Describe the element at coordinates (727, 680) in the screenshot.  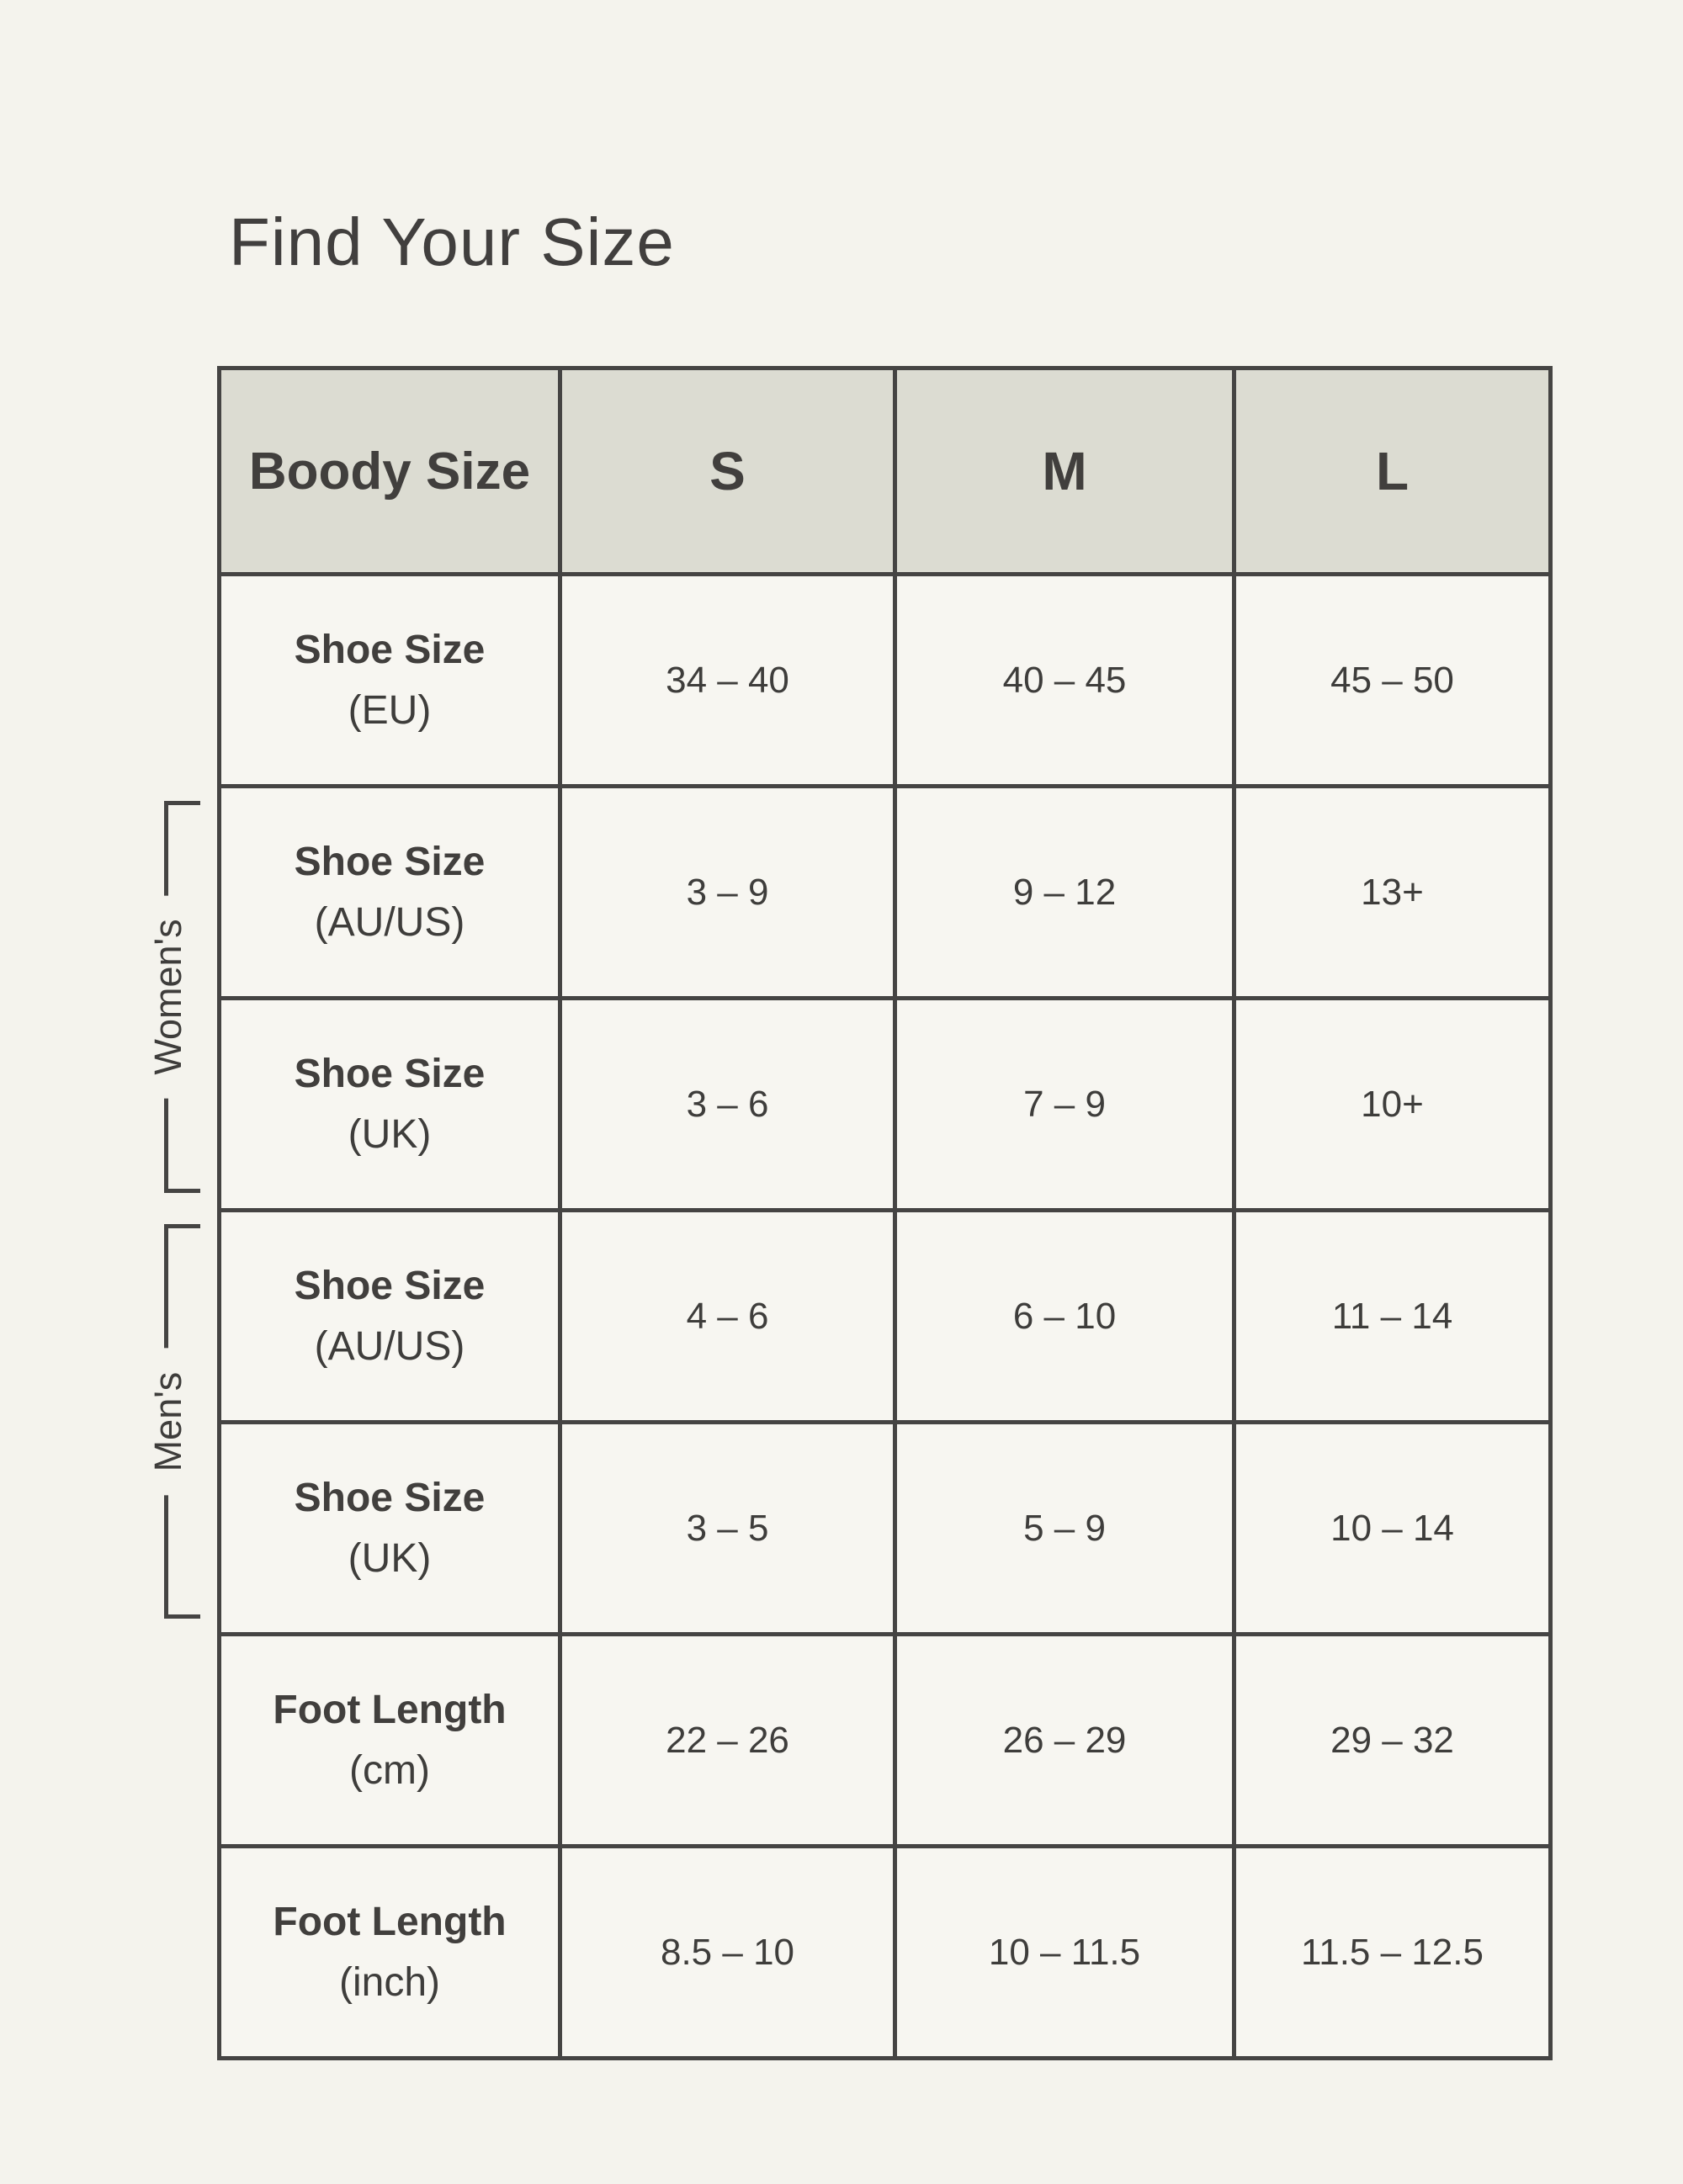
I see `value-cell-s: 34 – 40` at that location.